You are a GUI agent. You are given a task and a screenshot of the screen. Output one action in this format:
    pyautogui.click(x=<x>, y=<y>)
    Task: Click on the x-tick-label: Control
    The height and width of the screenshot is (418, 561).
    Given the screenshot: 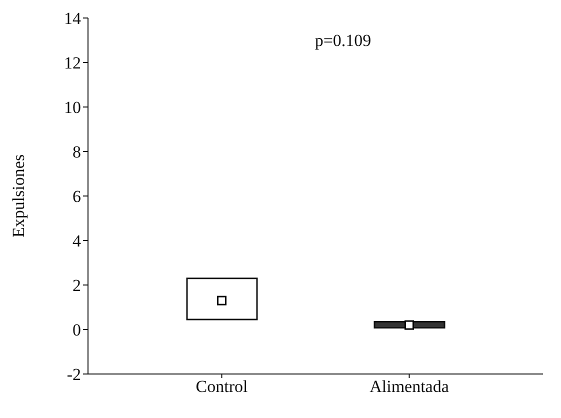 What is the action you would take?
    pyautogui.click(x=222, y=386)
    